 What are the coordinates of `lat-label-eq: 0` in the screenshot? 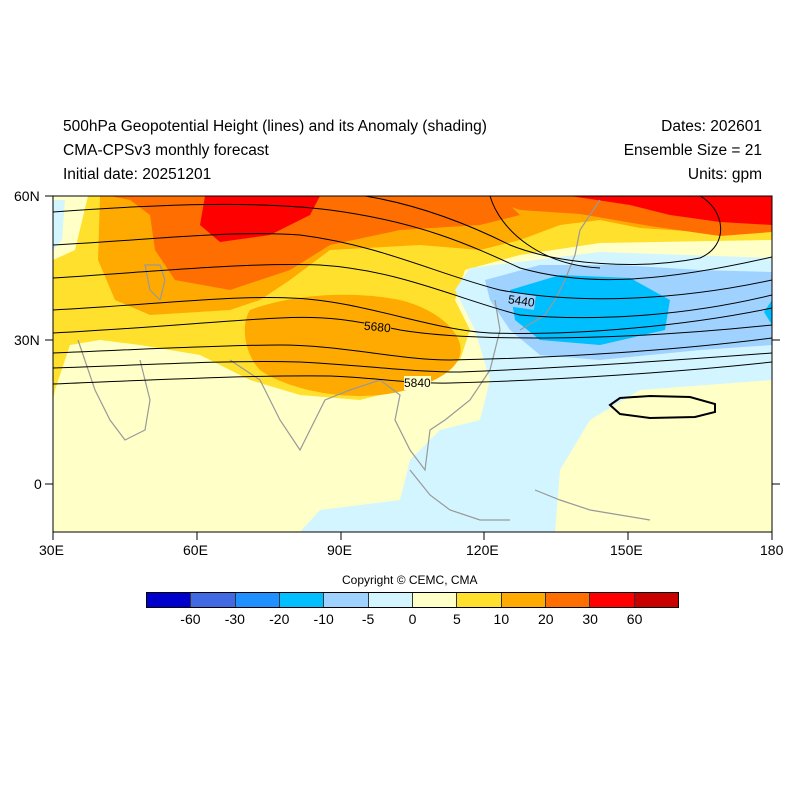 It's located at (38, 484).